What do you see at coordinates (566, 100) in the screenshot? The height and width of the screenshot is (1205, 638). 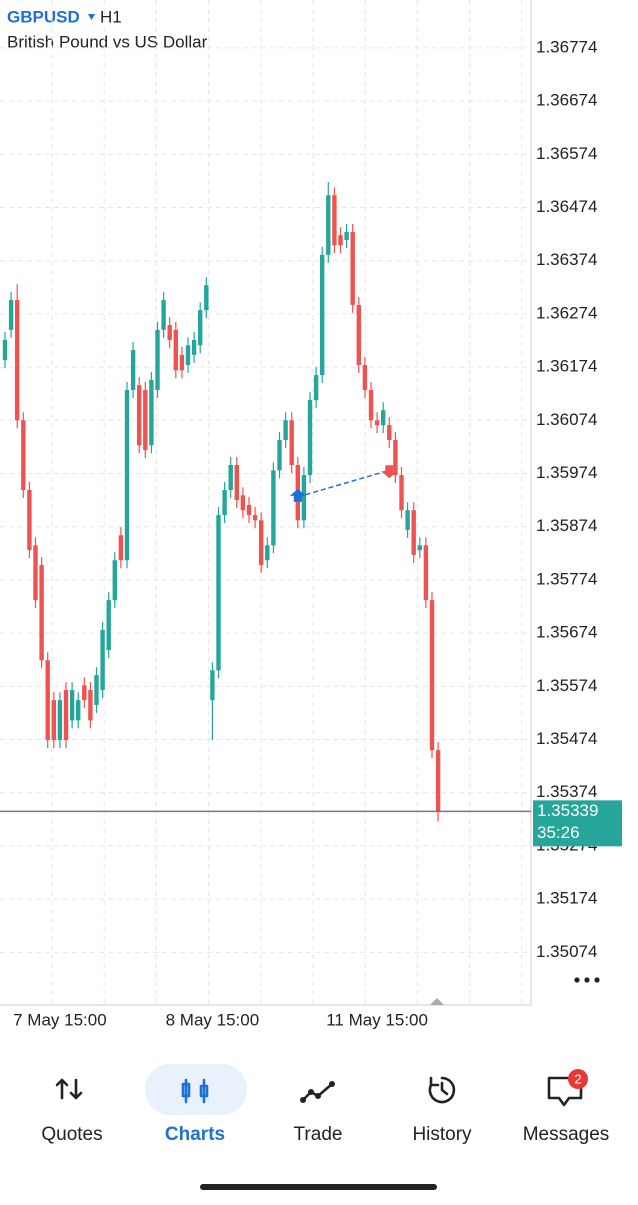 I see `y-tick-label: 1.36674` at bounding box center [566, 100].